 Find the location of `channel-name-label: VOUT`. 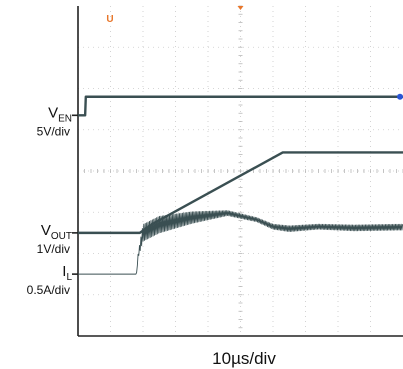

channel-name-label: VOUT is located at coordinates (56, 232).